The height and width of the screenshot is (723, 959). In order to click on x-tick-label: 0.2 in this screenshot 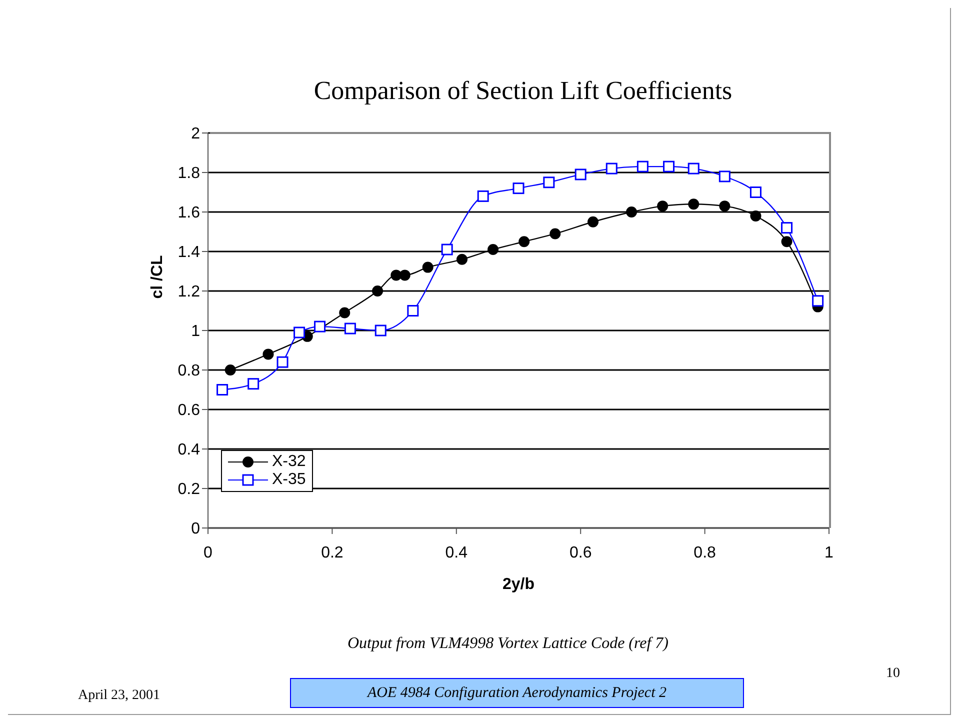, I will do `click(332, 553)`.